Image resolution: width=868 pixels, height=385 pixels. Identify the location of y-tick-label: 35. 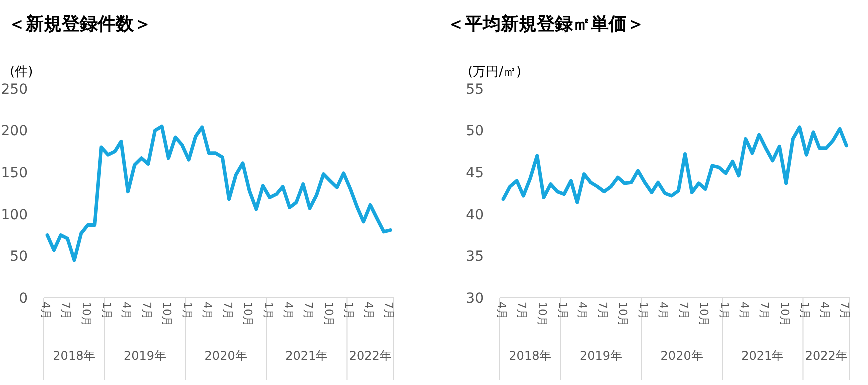
(475, 257).